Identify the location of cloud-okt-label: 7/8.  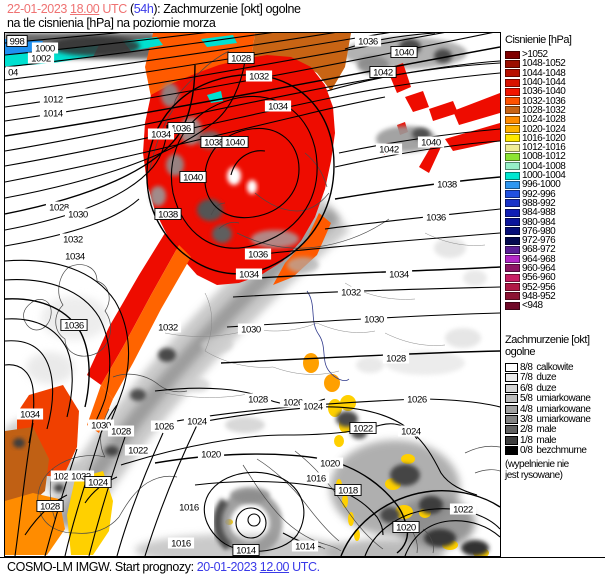
(526, 378).